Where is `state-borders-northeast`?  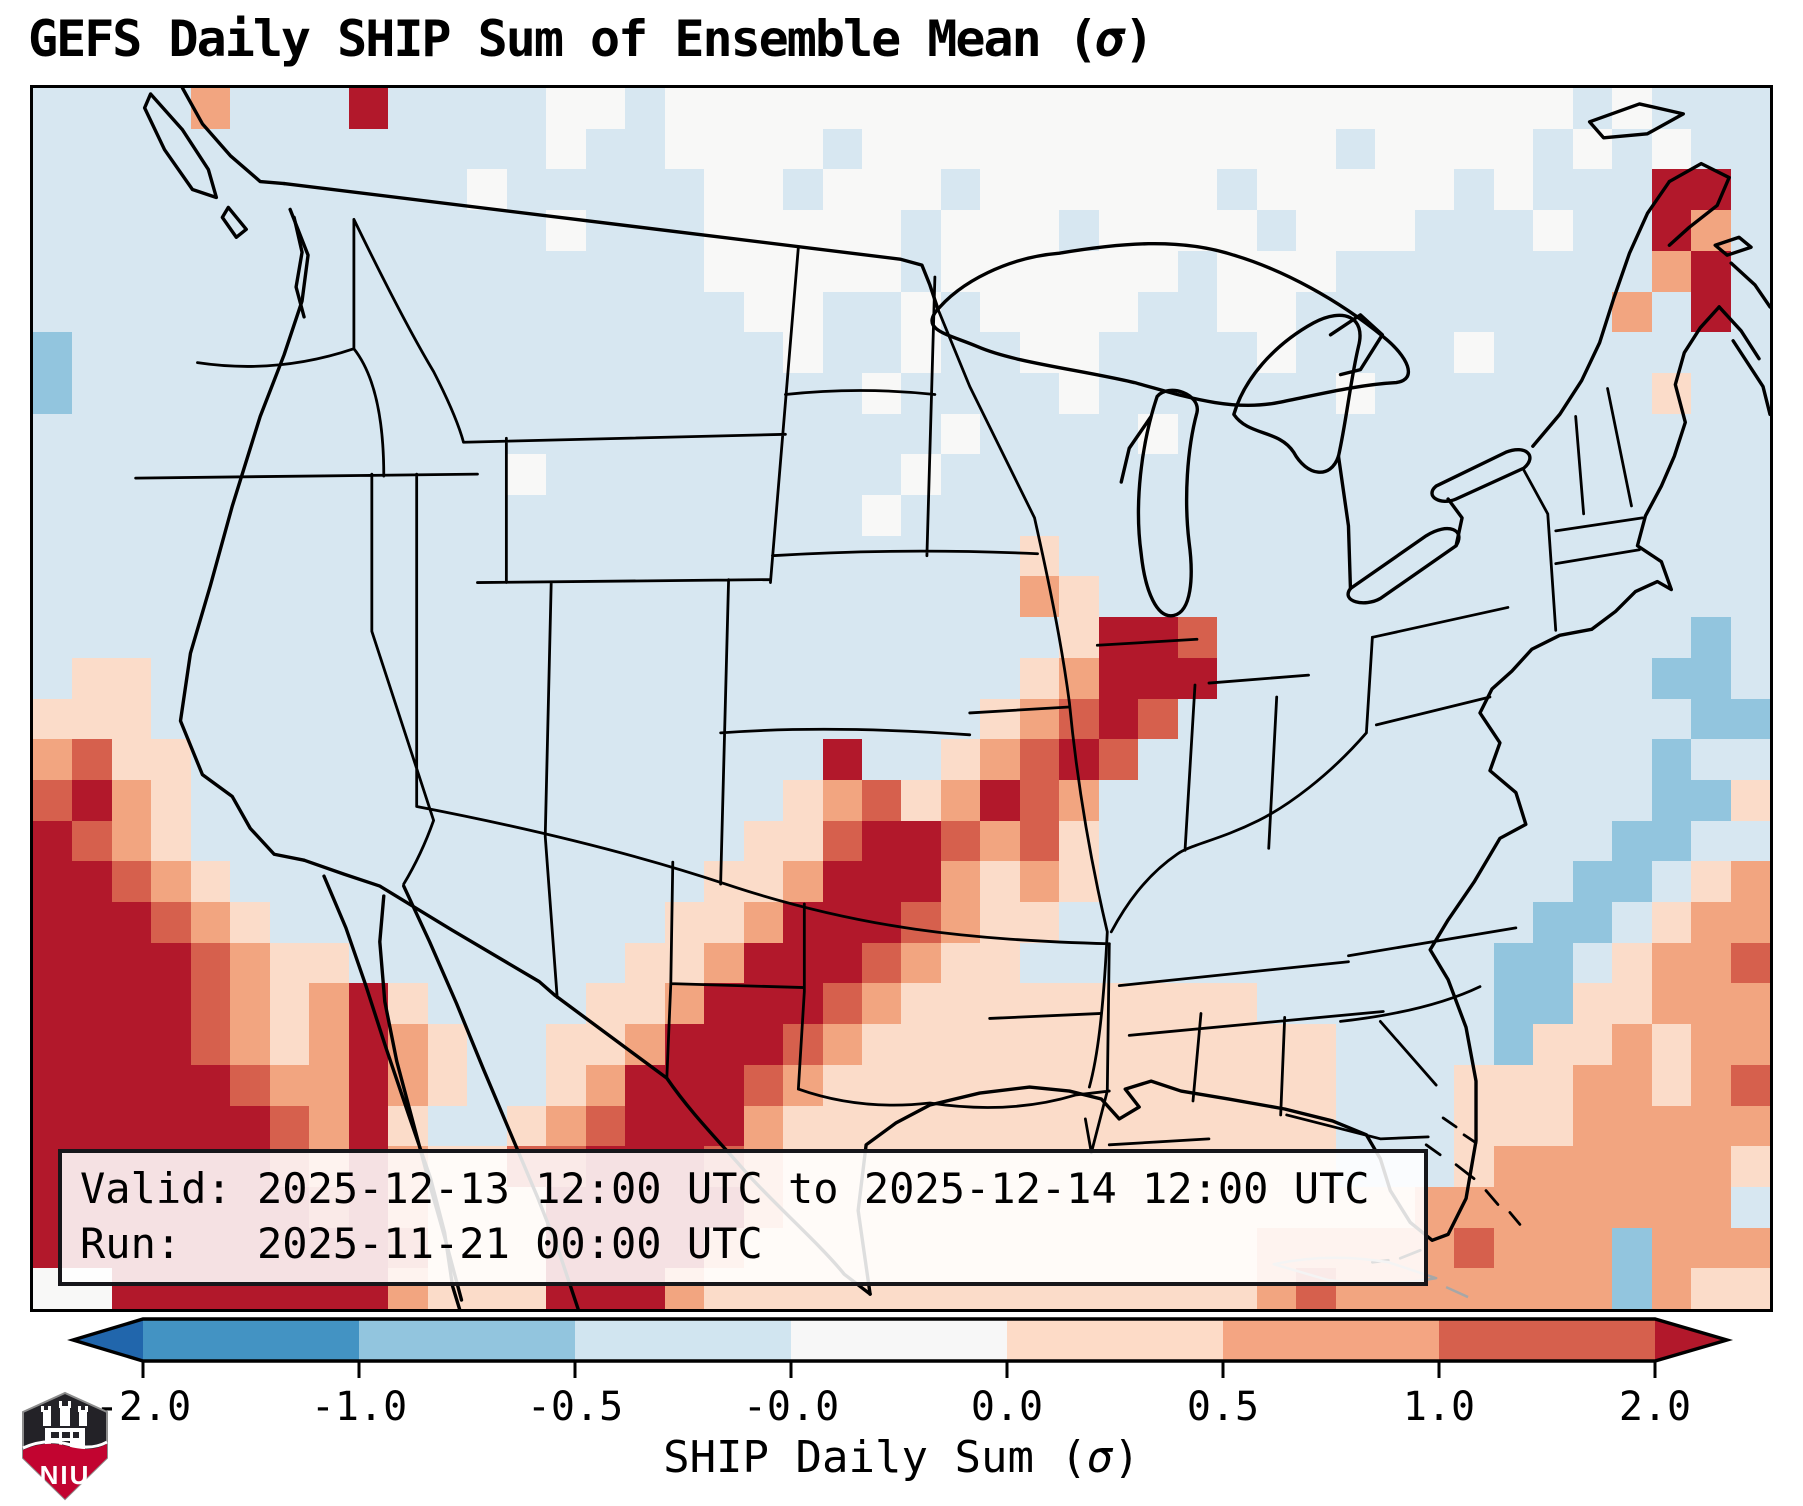 state-borders-northeast is located at coordinates (1583, 509).